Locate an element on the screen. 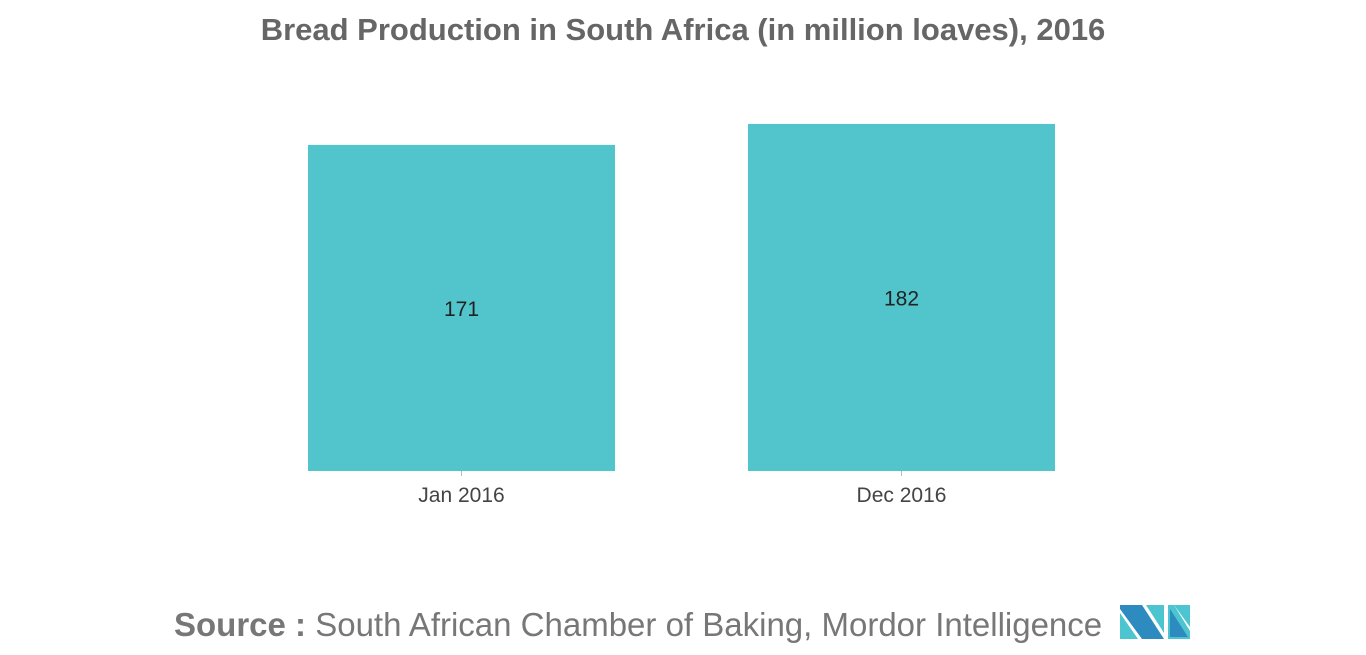 This screenshot has width=1366, height=655. mordor-intelligence-logo is located at coordinates (1155, 622).